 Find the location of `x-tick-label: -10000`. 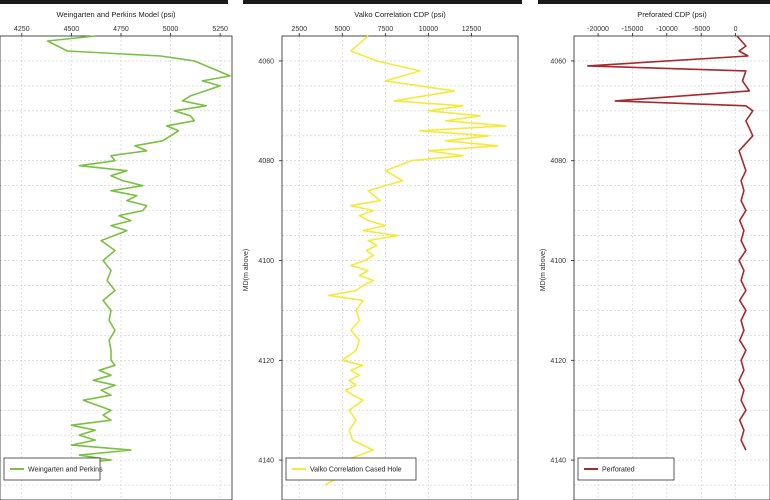

x-tick-label: -10000 is located at coordinates (667, 29).